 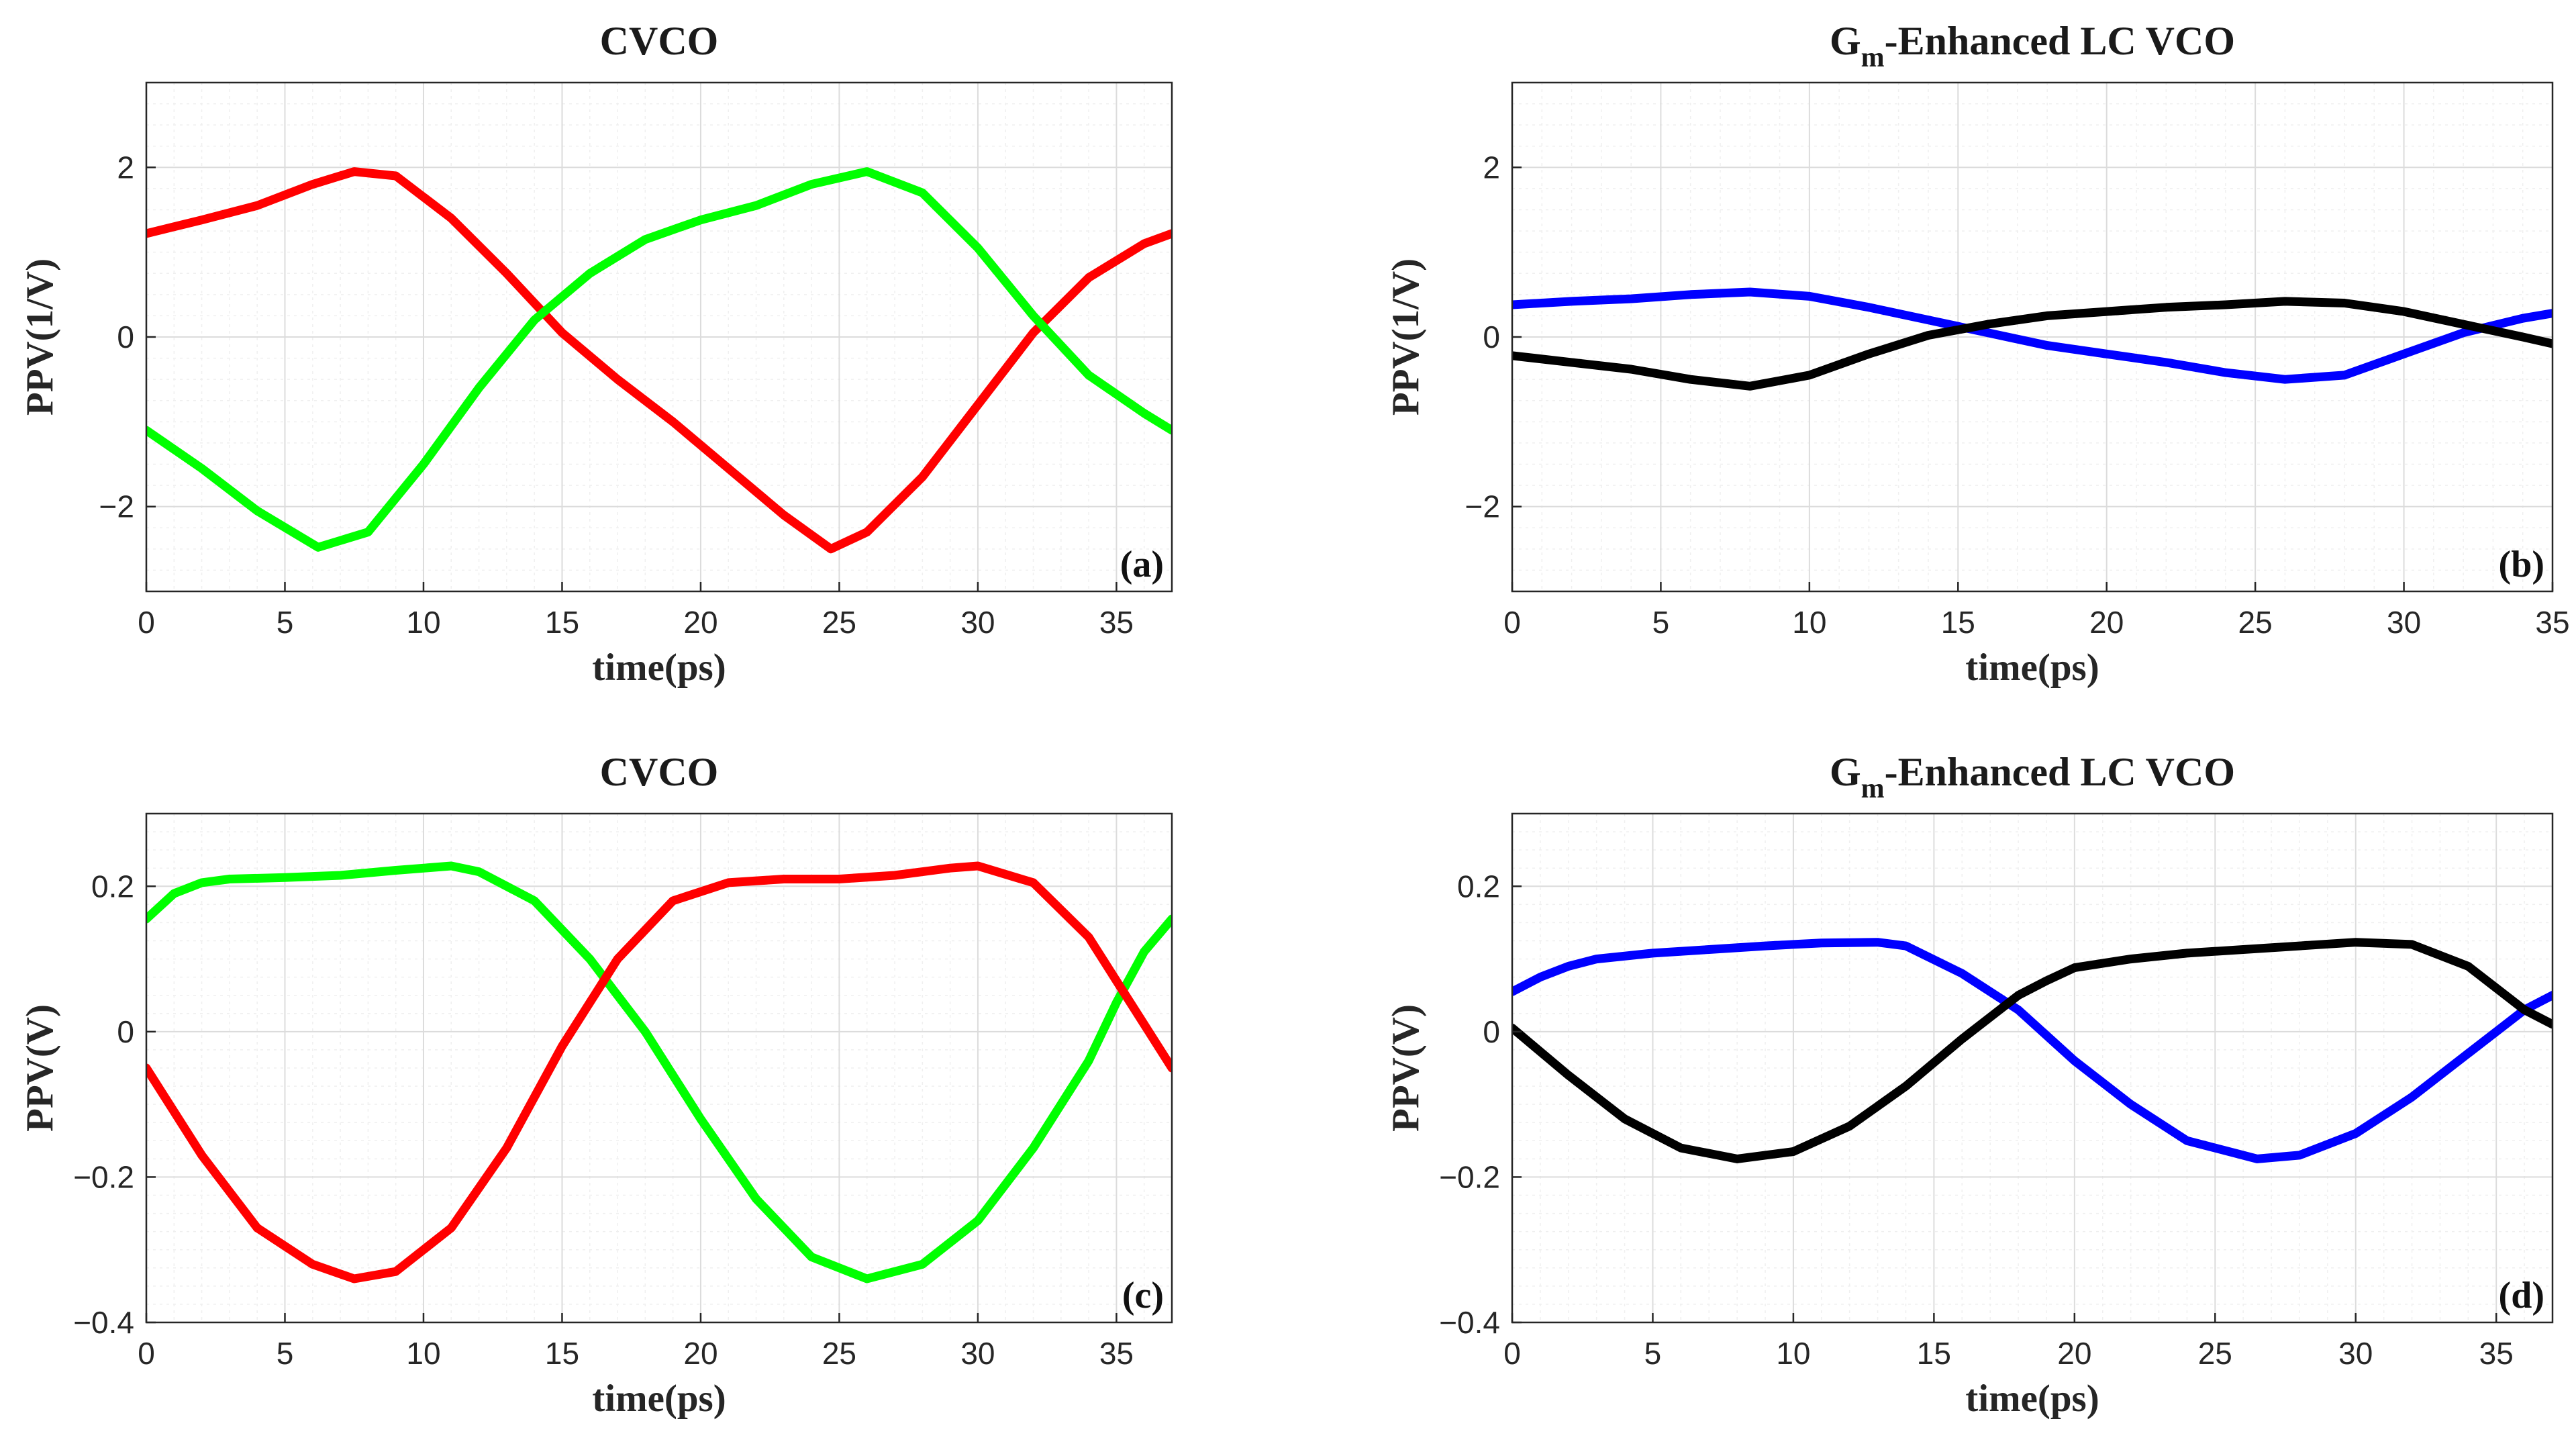 What do you see at coordinates (1142, 565) in the screenshot?
I see `panel-label: (a)` at bounding box center [1142, 565].